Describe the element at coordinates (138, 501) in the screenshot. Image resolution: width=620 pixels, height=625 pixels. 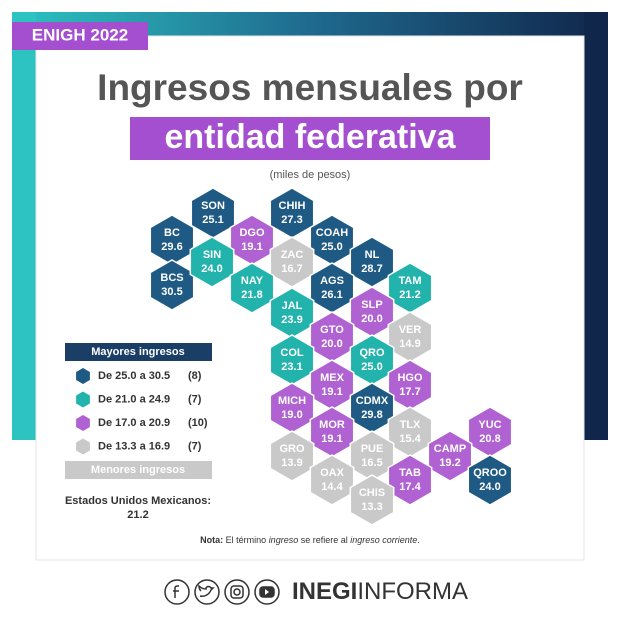
I see `national-label: Estados Unidos Mexicanos:` at that location.